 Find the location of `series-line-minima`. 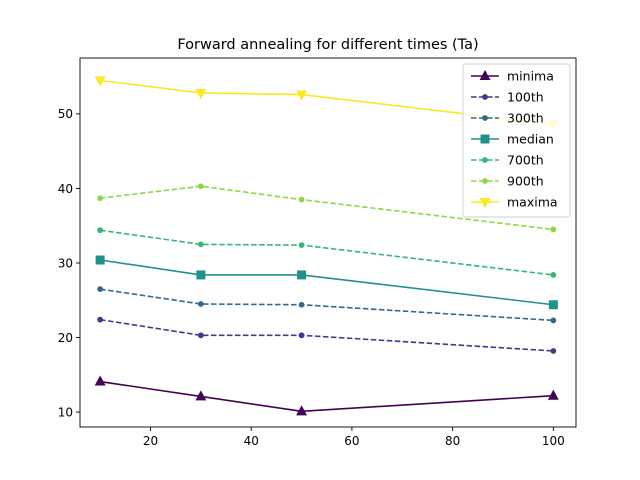

series-line-minima is located at coordinates (327, 396).